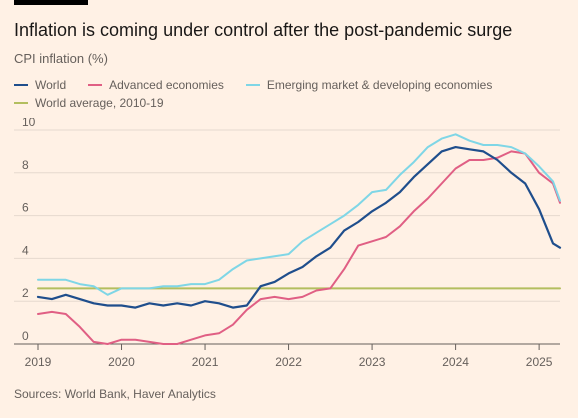  What do you see at coordinates (205, 362) in the screenshot?
I see `x-tick-label: 2021` at bounding box center [205, 362].